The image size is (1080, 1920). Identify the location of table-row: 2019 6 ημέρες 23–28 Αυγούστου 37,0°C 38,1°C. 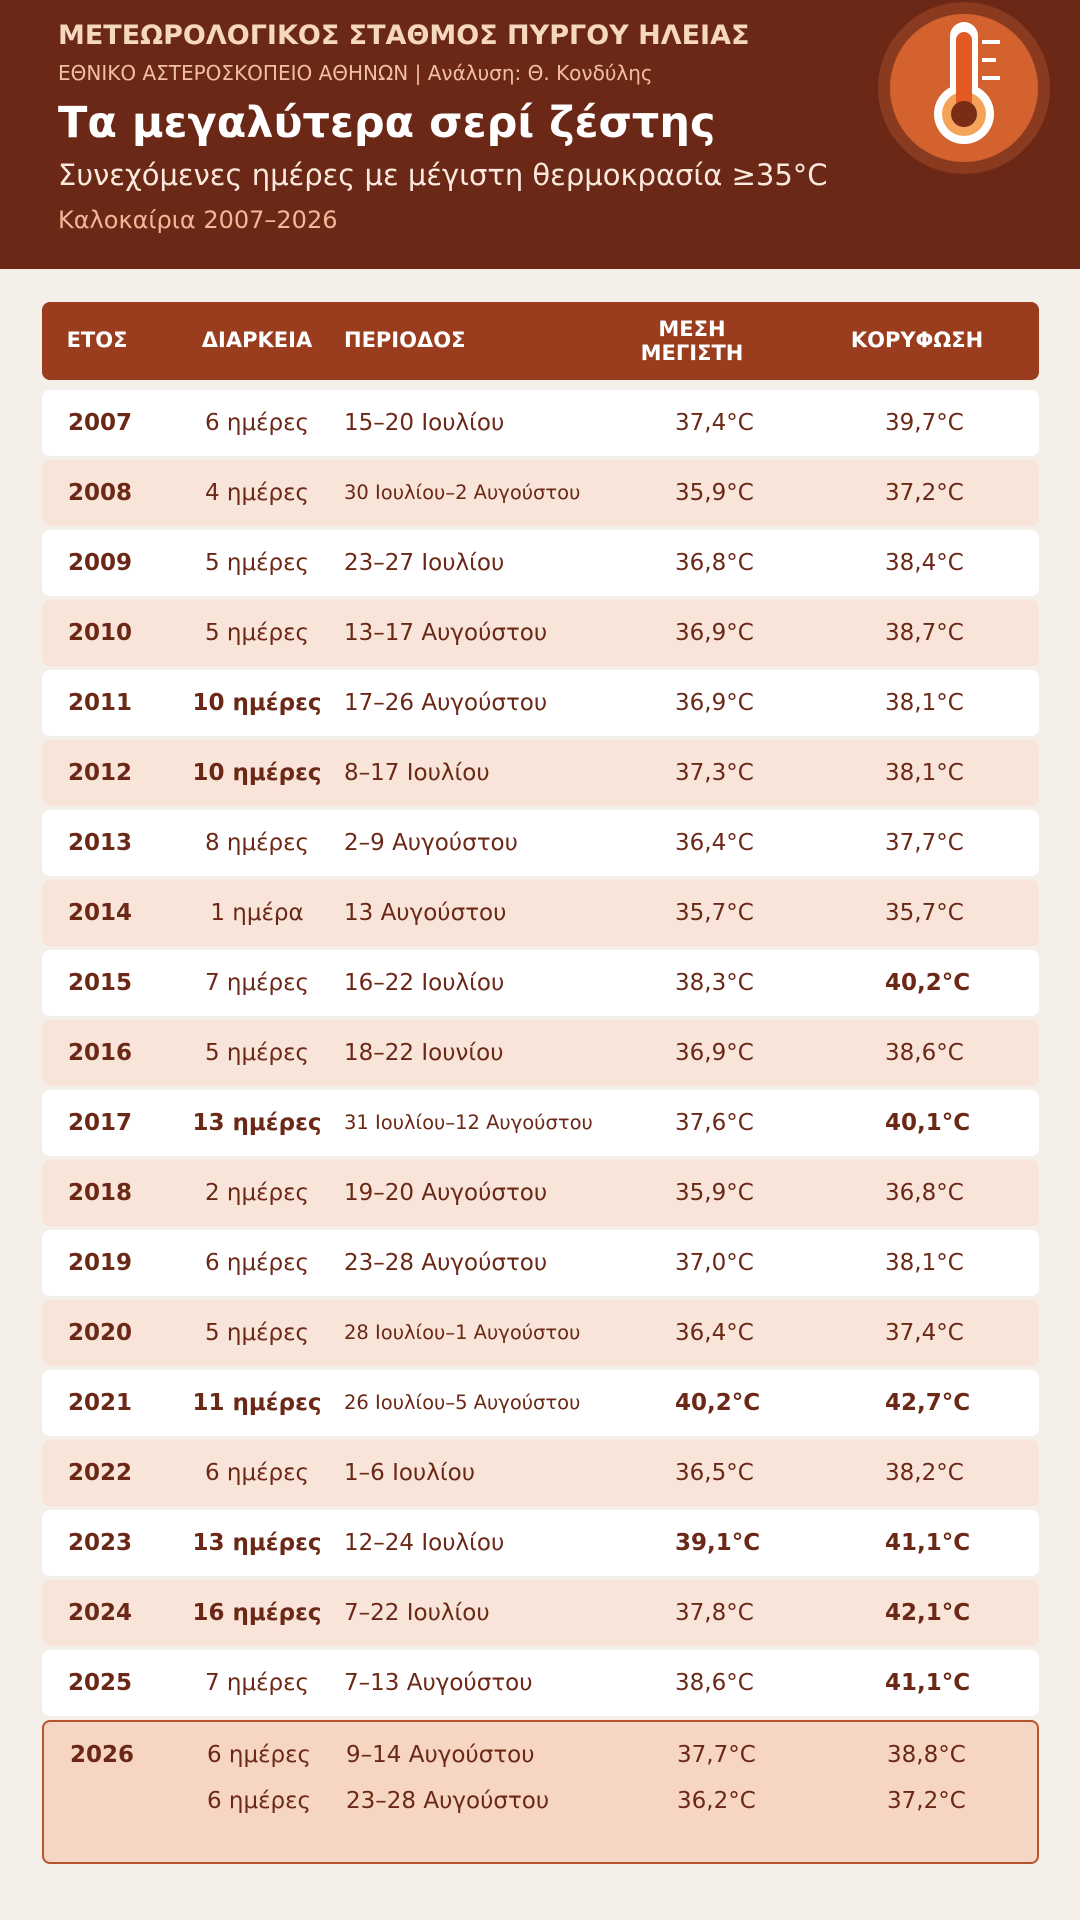
(540, 1263).